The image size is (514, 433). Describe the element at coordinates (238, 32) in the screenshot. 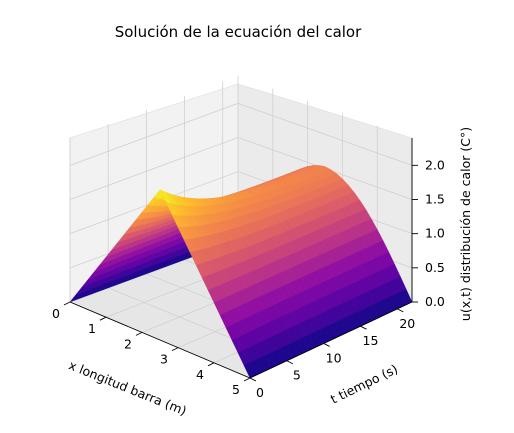

I see `chart-title: Solución de la ecuación del calor` at that location.